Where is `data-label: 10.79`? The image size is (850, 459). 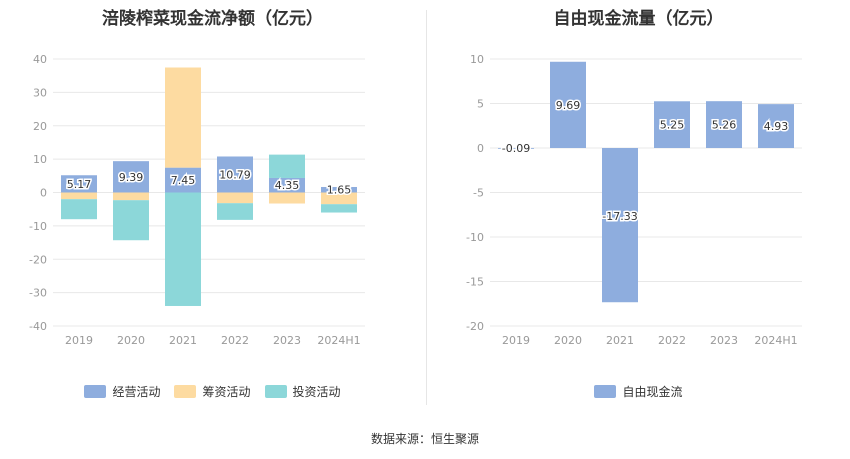
data-label: 10.79 is located at coordinates (235, 174).